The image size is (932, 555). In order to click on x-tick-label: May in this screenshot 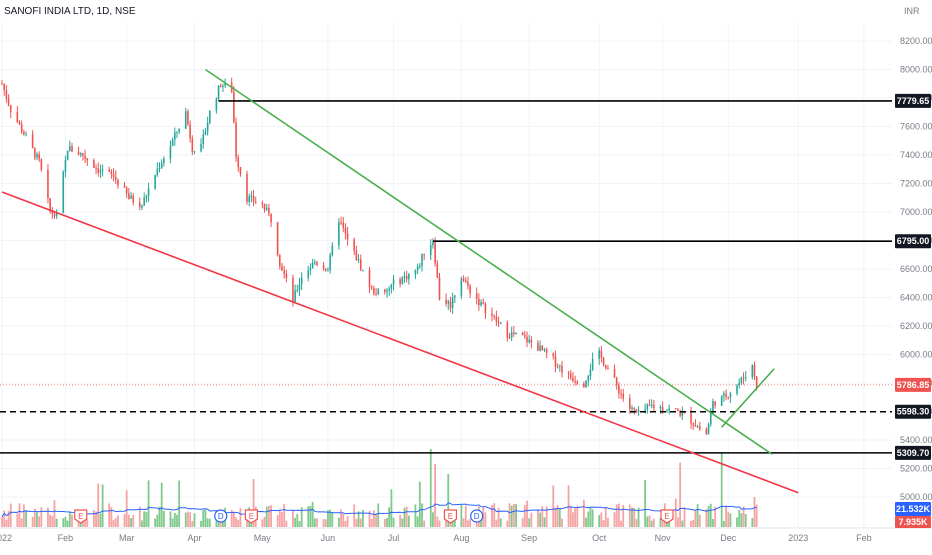, I will do `click(263, 538)`.